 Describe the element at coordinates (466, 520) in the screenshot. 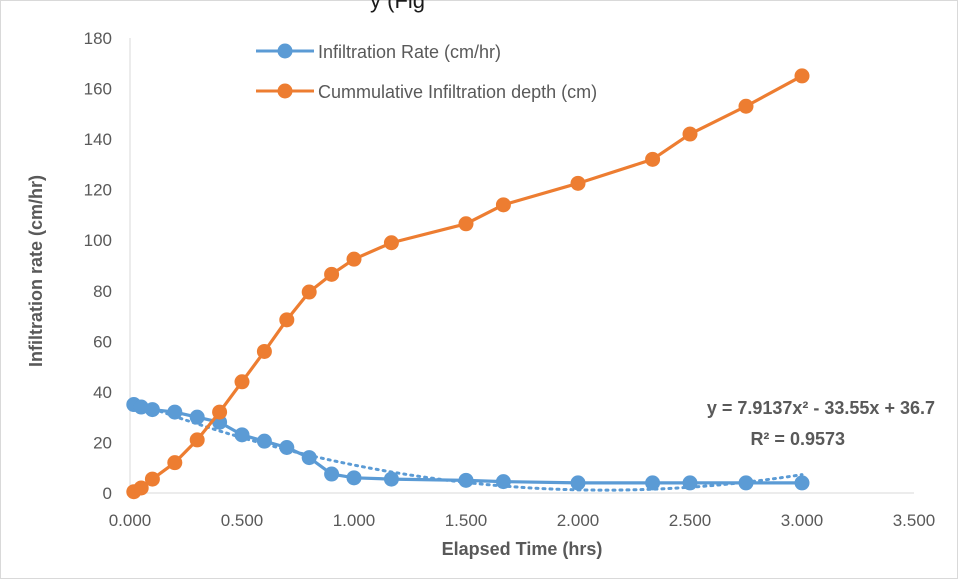

I see `x-tick-label: 1.500` at that location.